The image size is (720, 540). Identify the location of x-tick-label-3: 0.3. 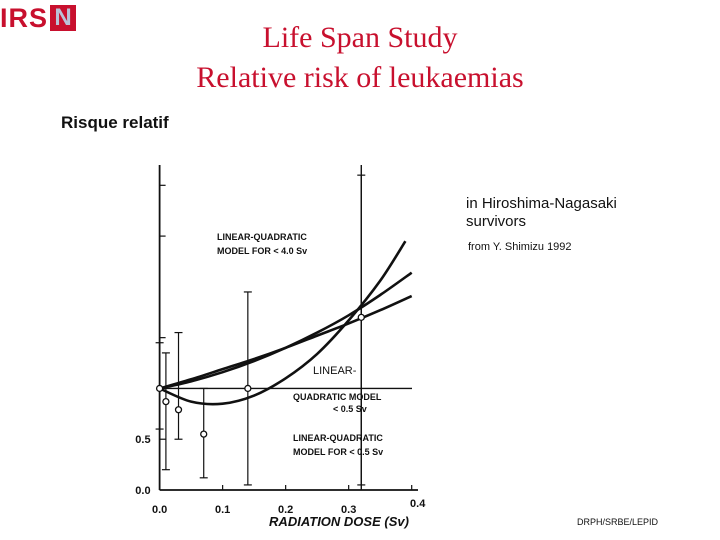
(348, 510).